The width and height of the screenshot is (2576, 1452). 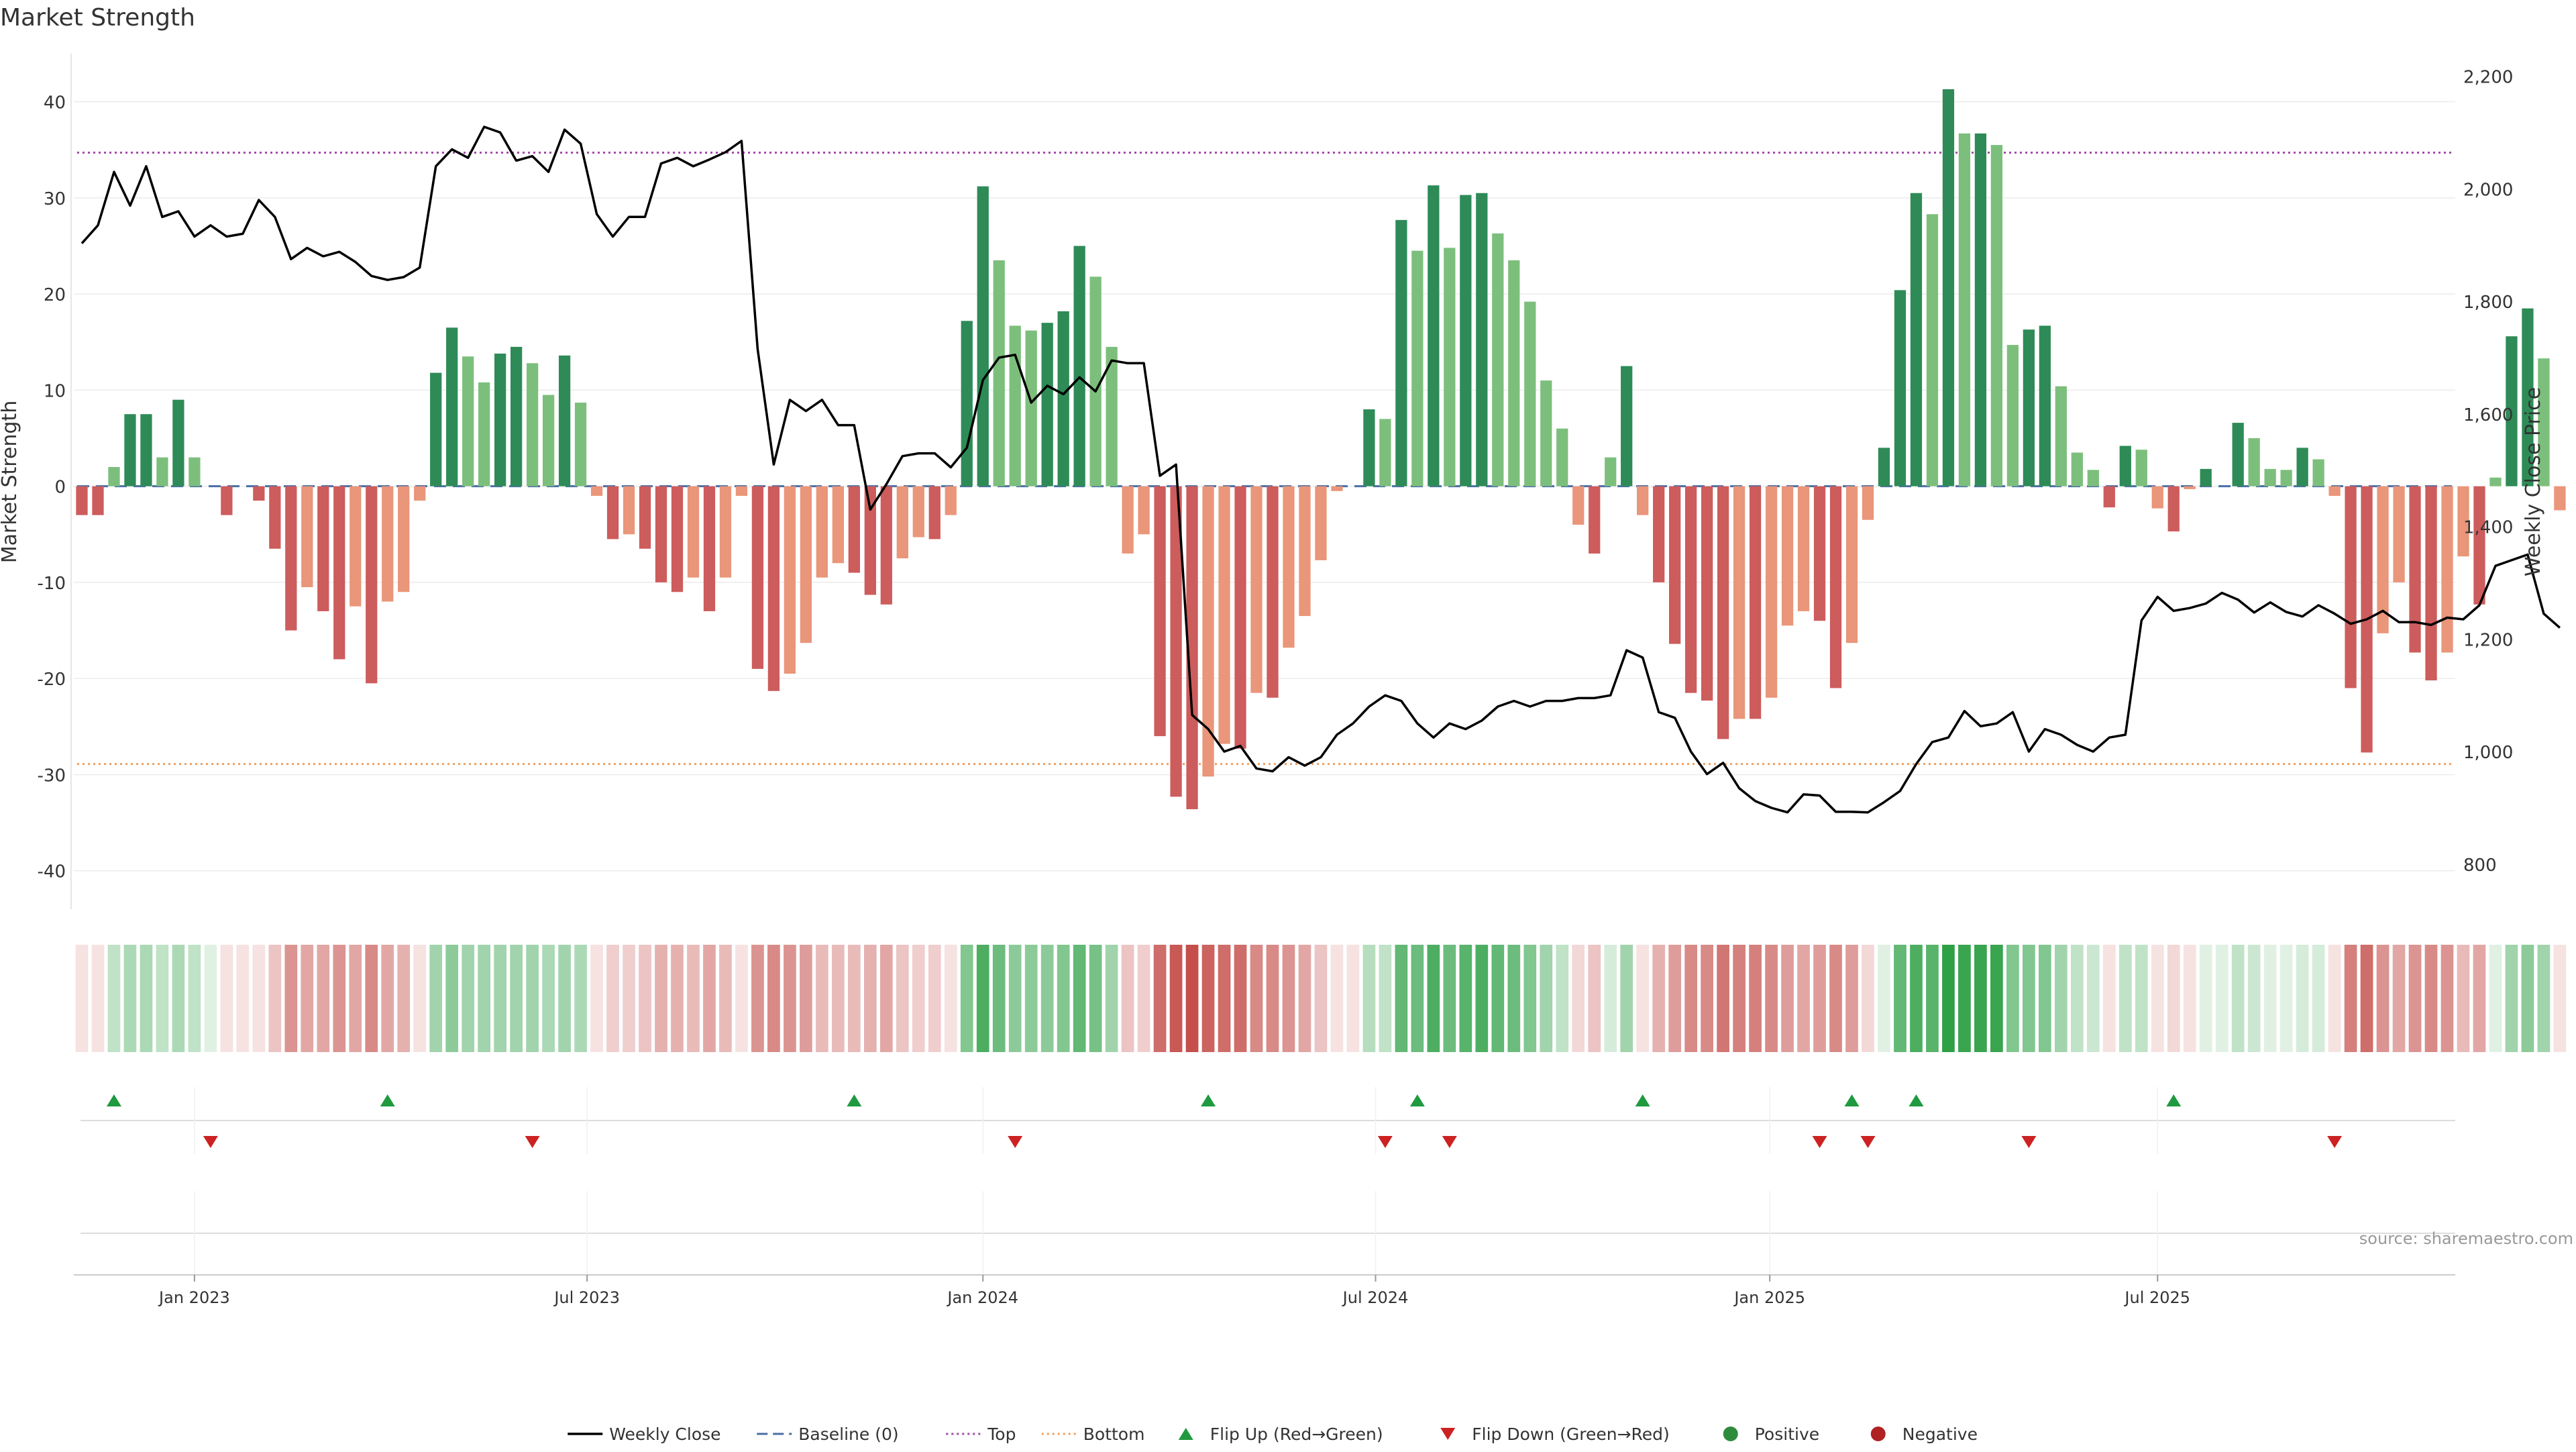 I want to click on y-tick-label-right: 2,200, so click(x=2488, y=78).